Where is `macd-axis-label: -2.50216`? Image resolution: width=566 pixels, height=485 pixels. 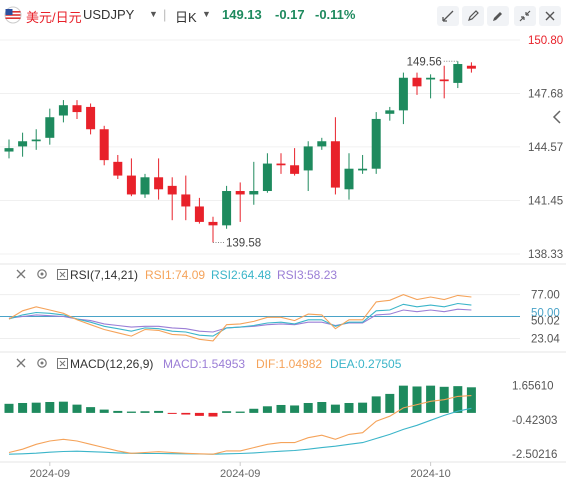 macd-axis-label: -2.50216 is located at coordinates (534, 455).